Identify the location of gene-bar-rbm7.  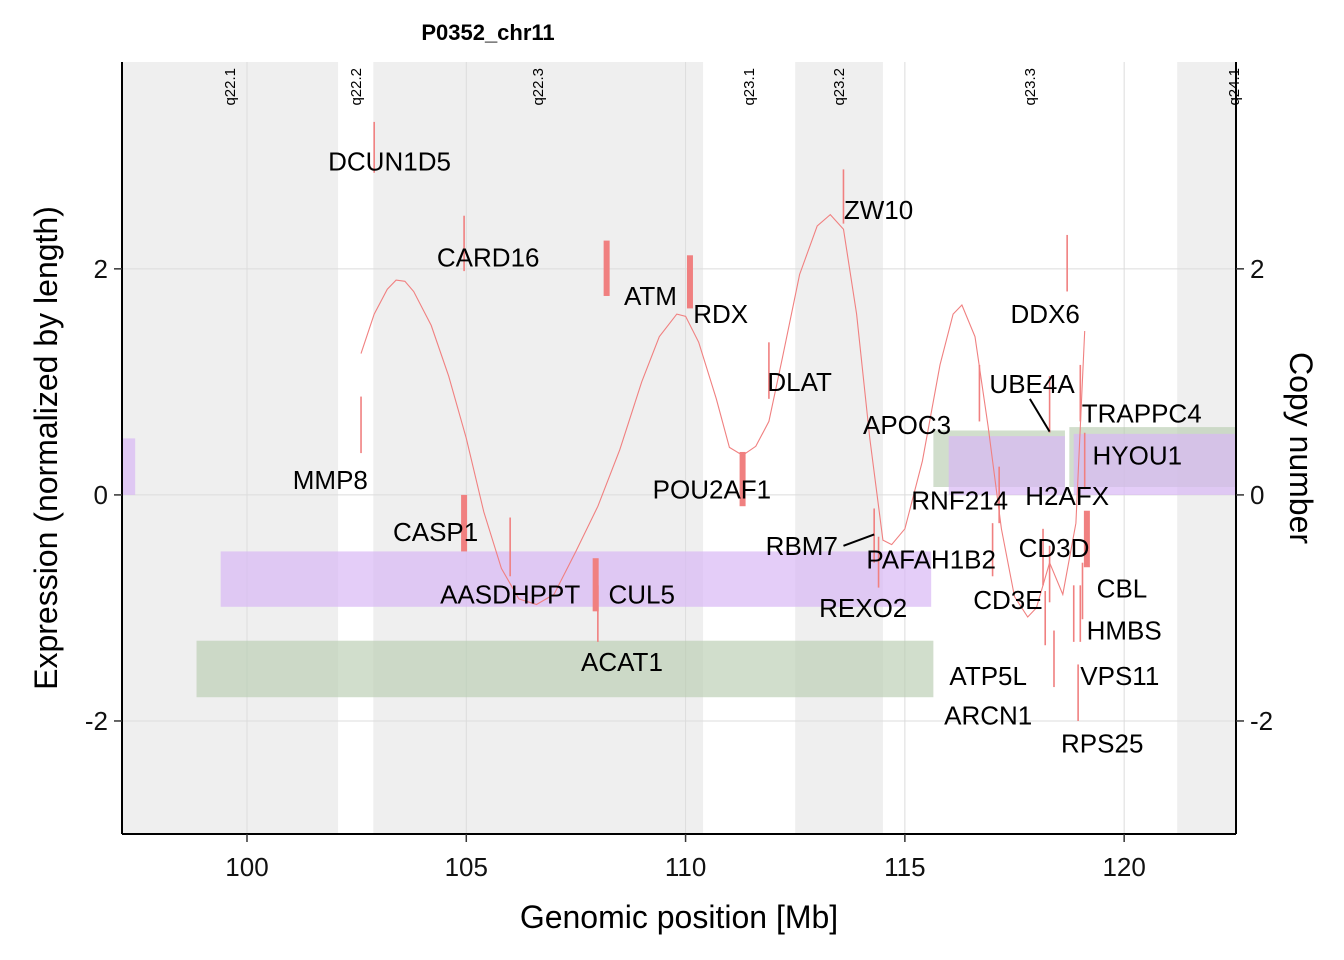
(874, 535).